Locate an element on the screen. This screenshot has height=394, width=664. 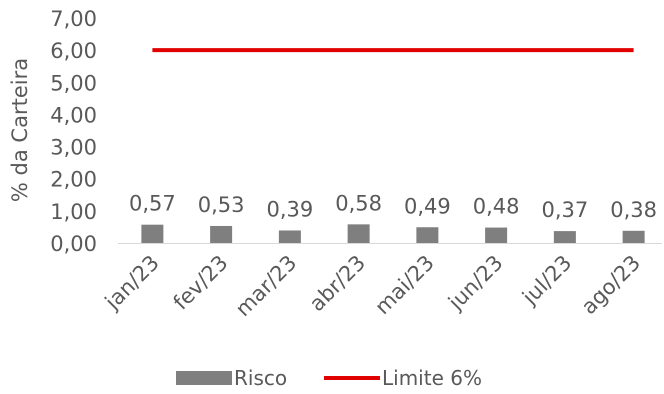
legend-label-limite: Limite 6% is located at coordinates (432, 378).